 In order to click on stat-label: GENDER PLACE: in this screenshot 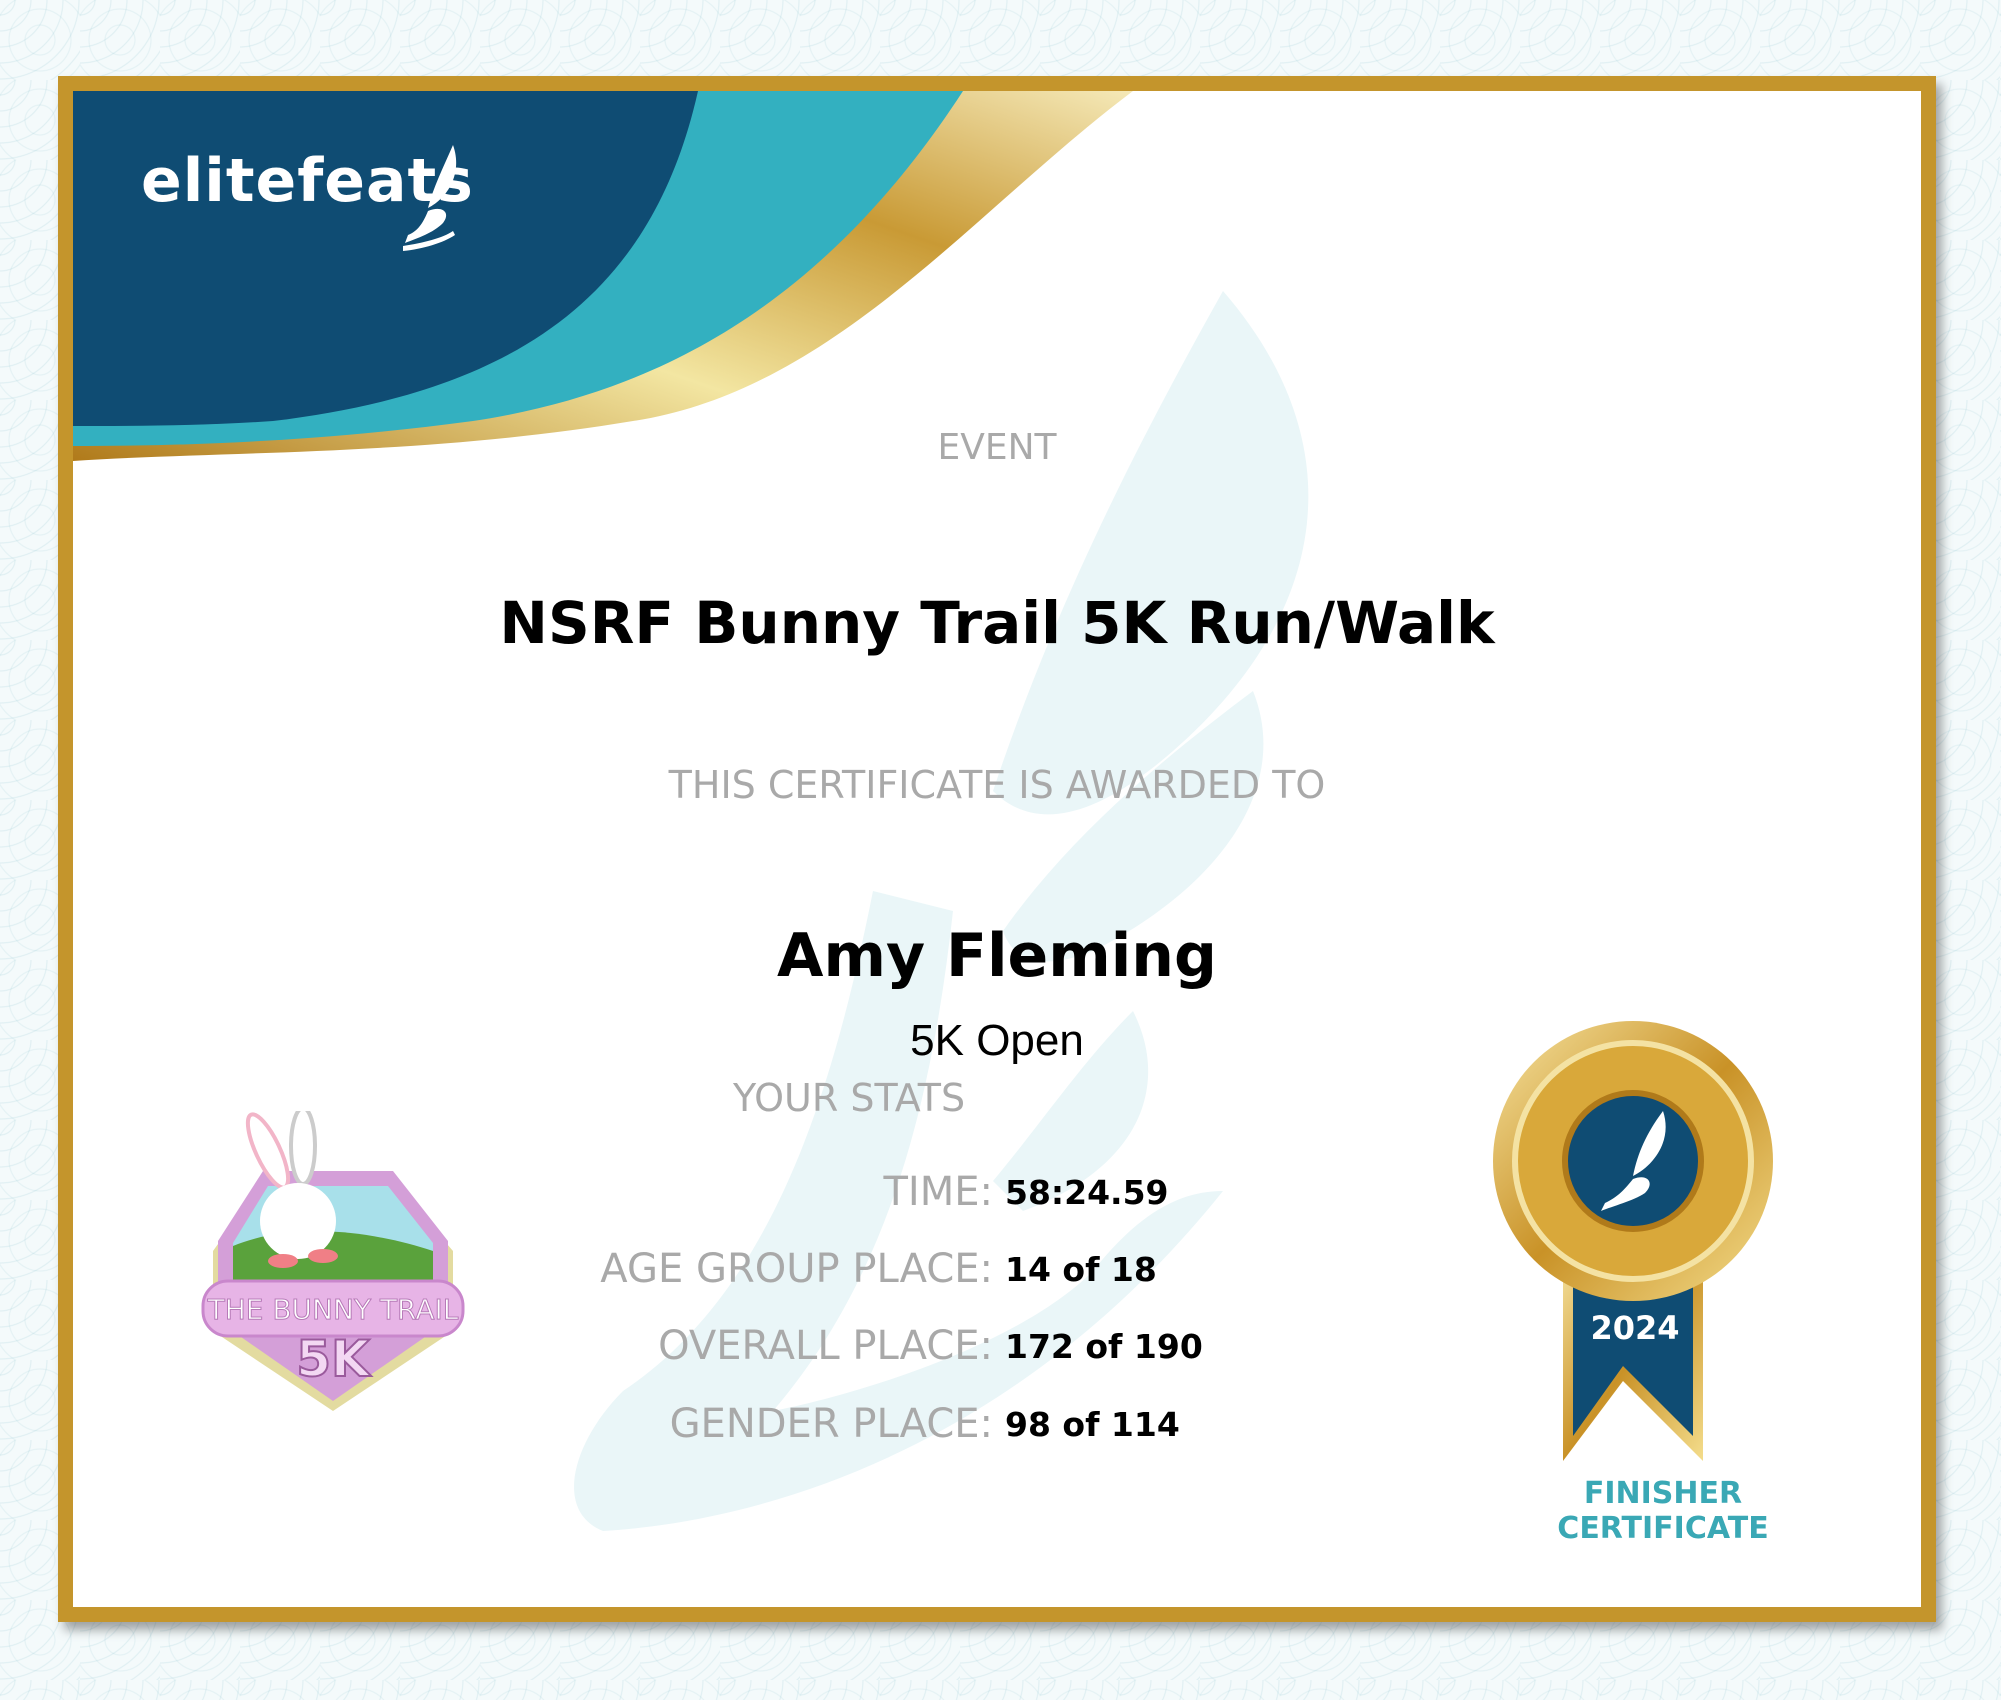, I will do `click(831, 1424)`.